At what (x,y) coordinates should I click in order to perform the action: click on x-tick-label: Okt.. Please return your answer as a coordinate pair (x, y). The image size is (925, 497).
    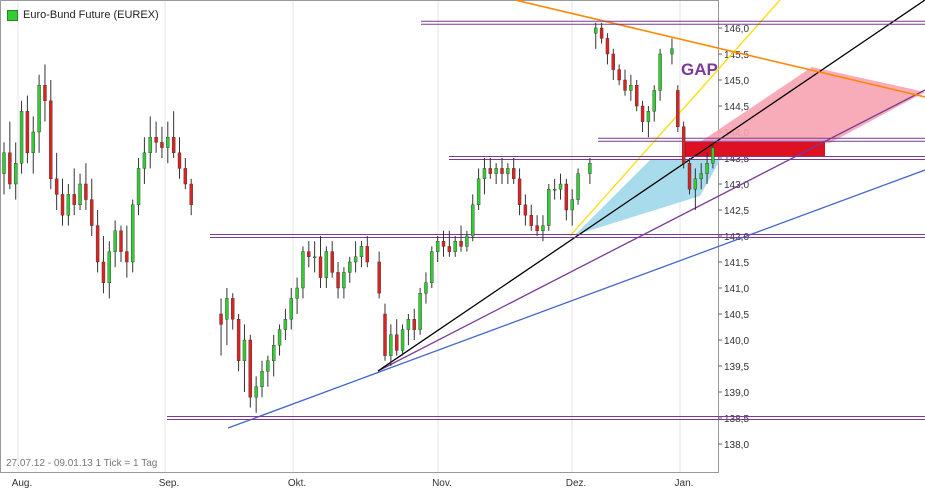
    Looking at the image, I should click on (297, 483).